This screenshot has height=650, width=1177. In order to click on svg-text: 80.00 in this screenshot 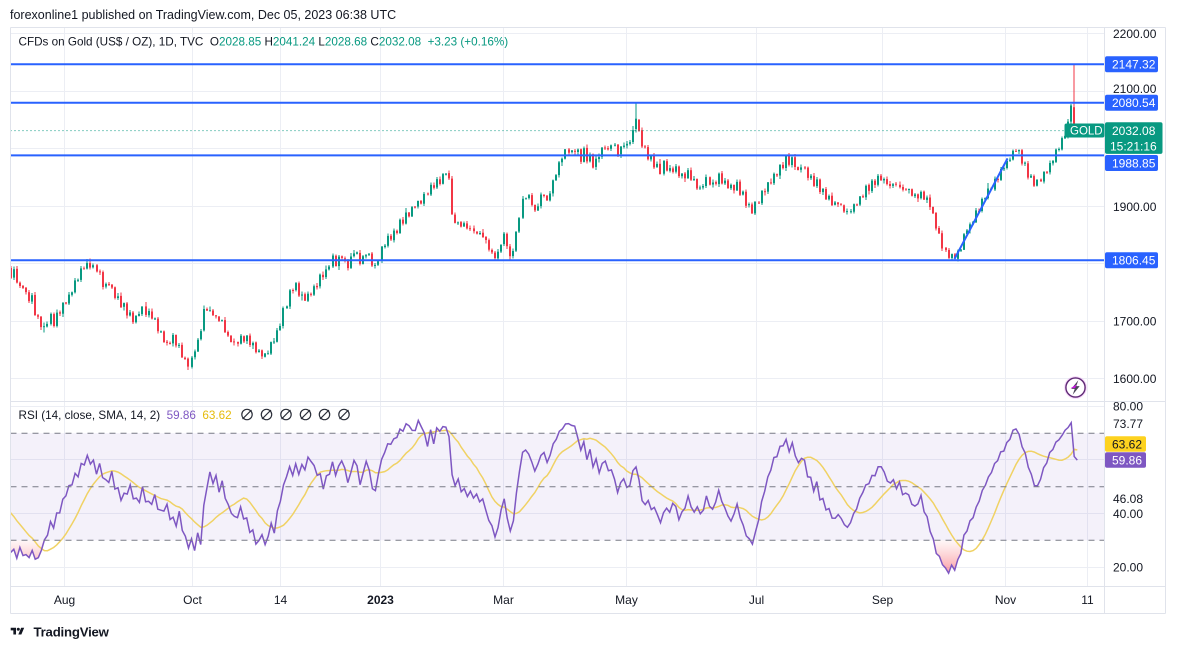, I will do `click(1128, 407)`.